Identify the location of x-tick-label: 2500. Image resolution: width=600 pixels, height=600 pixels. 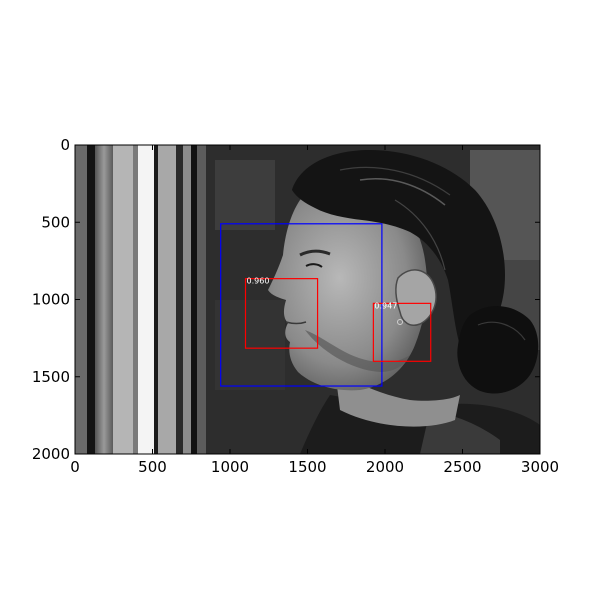
(462, 467).